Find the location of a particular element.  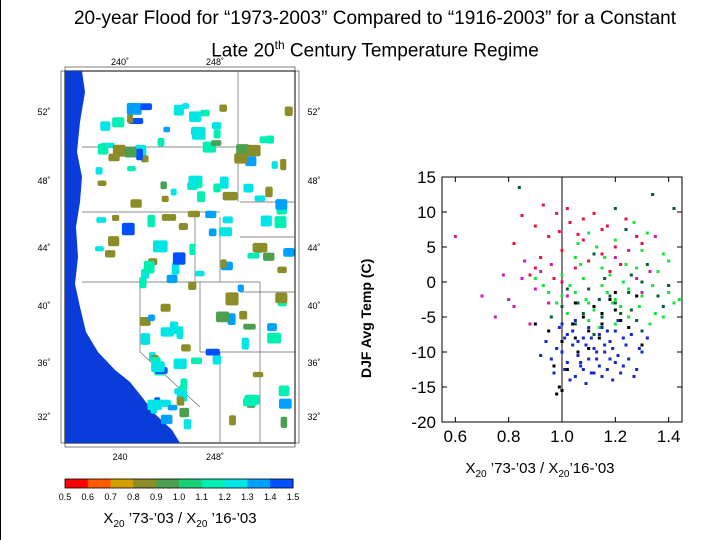

y-tick-label: -10 is located at coordinates (423, 352).